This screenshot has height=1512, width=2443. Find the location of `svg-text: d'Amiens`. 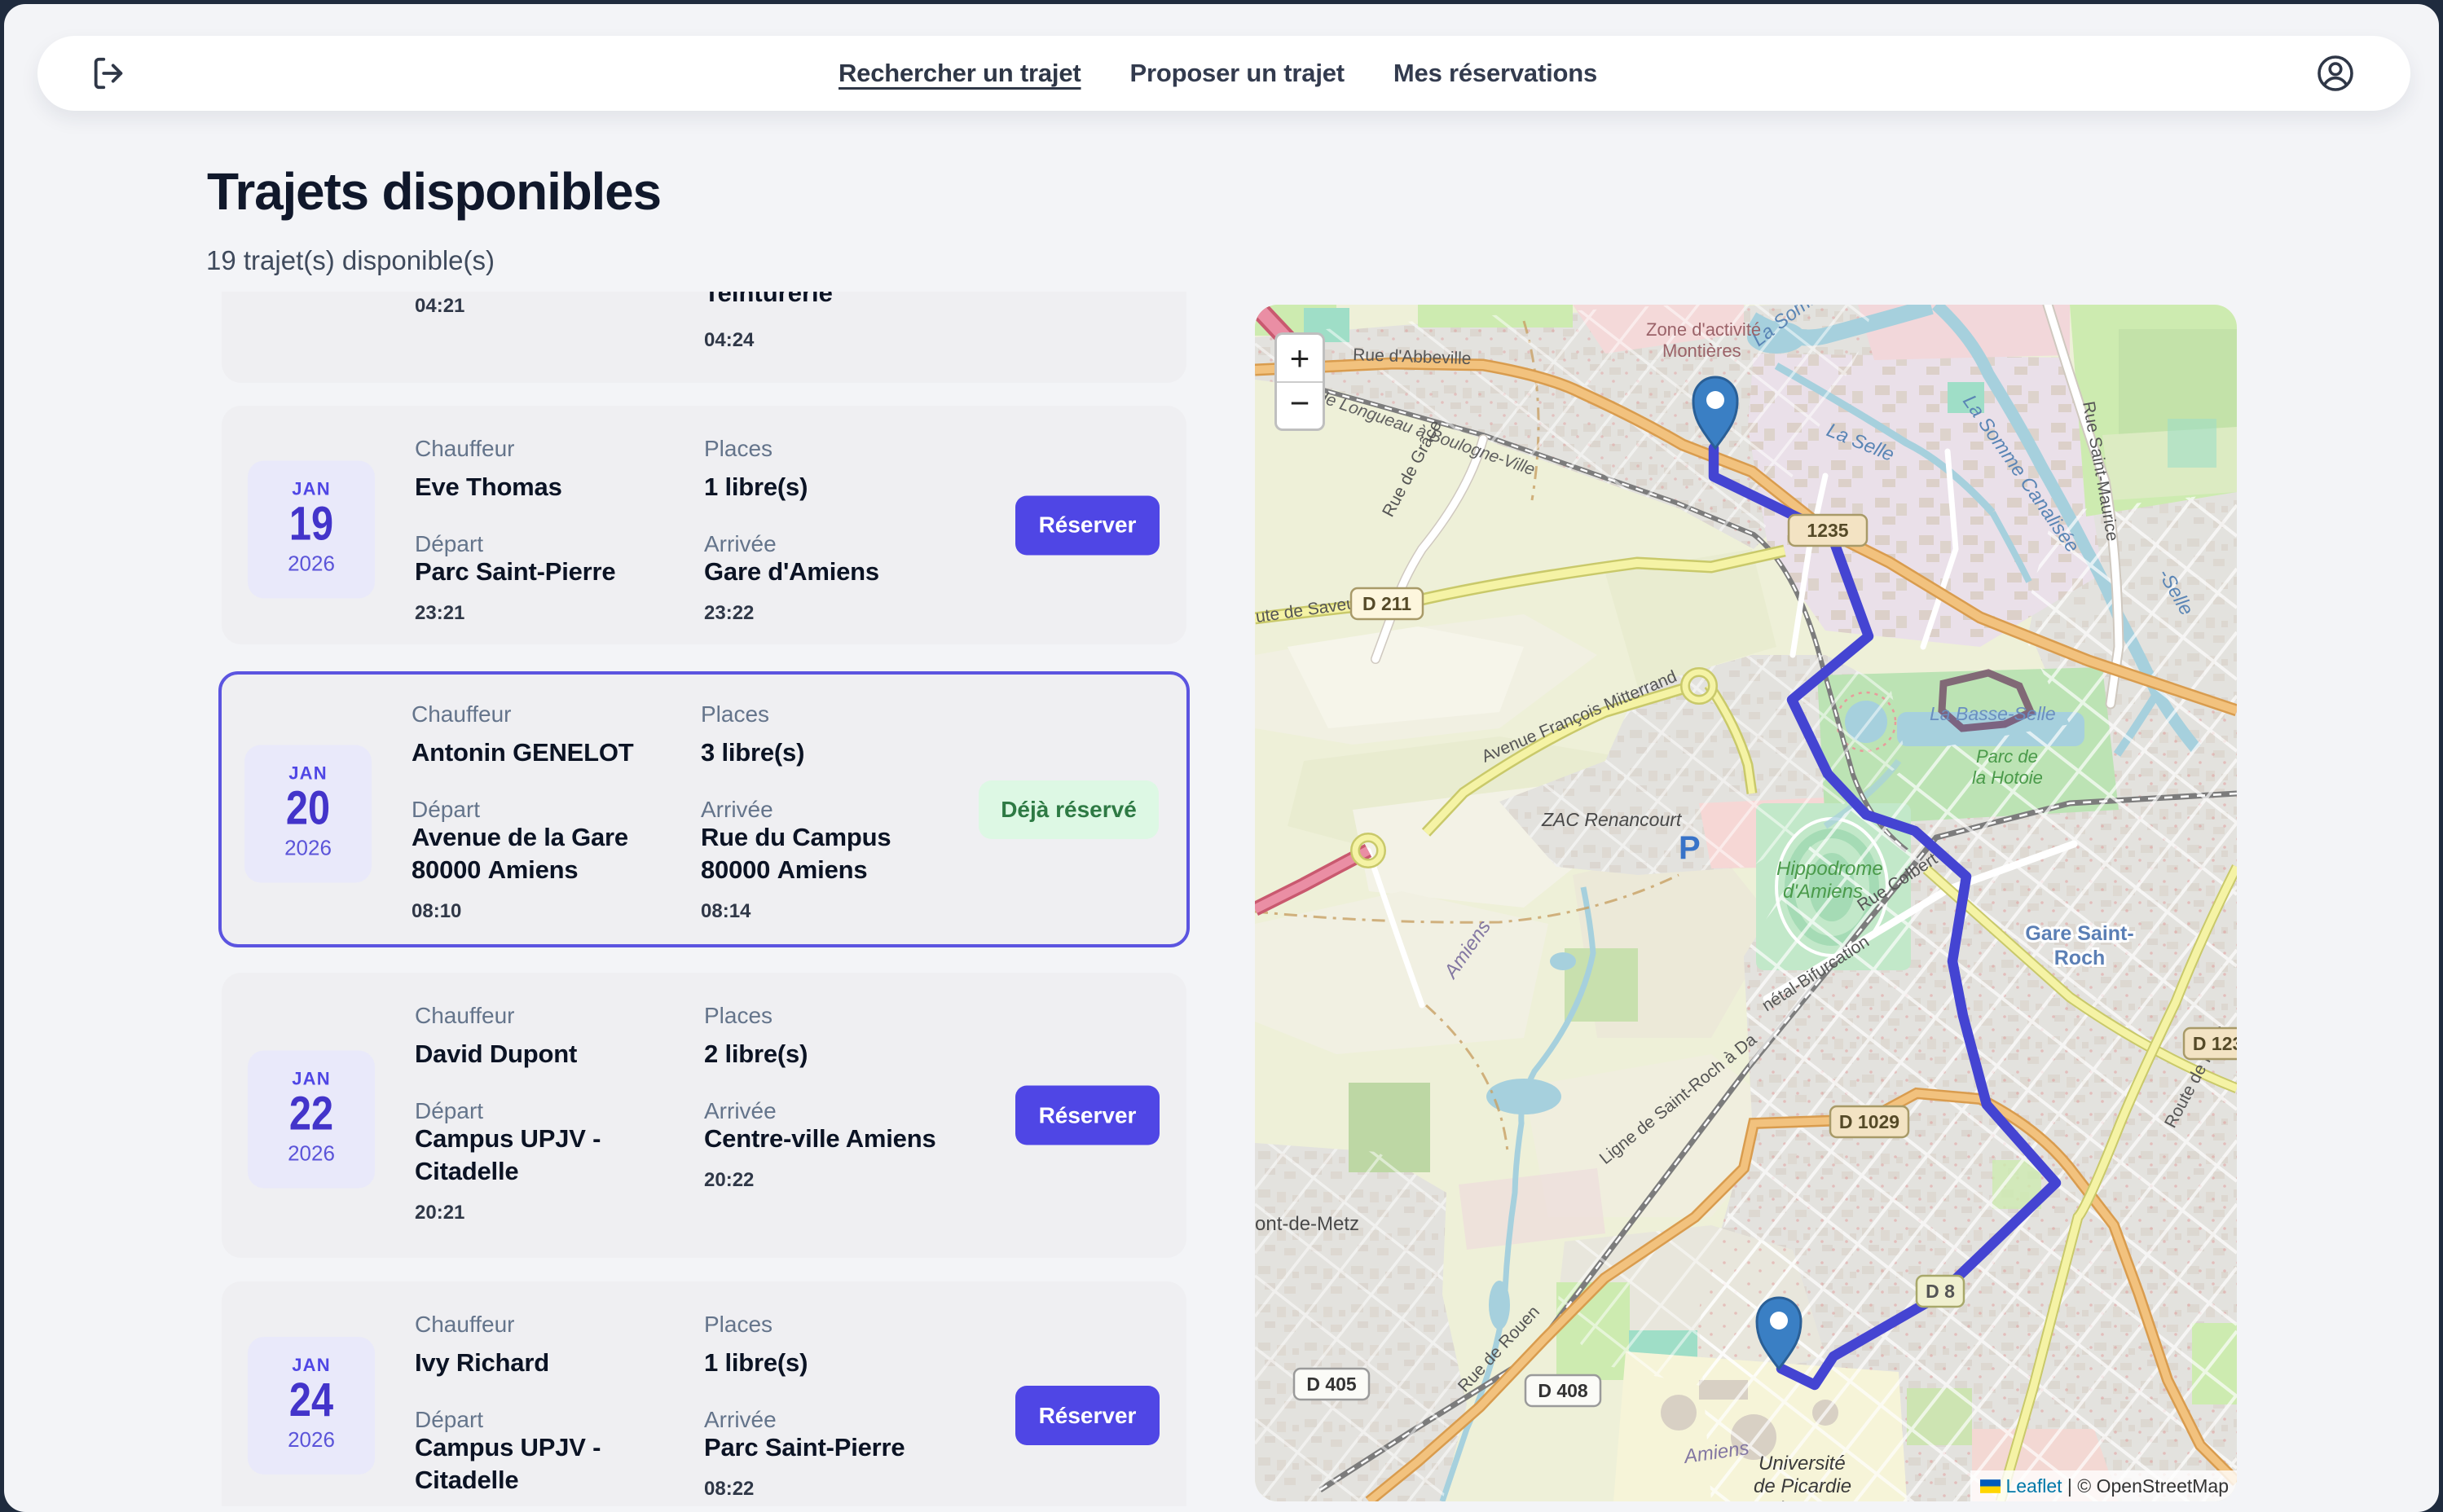

svg-text: d'Amiens is located at coordinates (1823, 892).